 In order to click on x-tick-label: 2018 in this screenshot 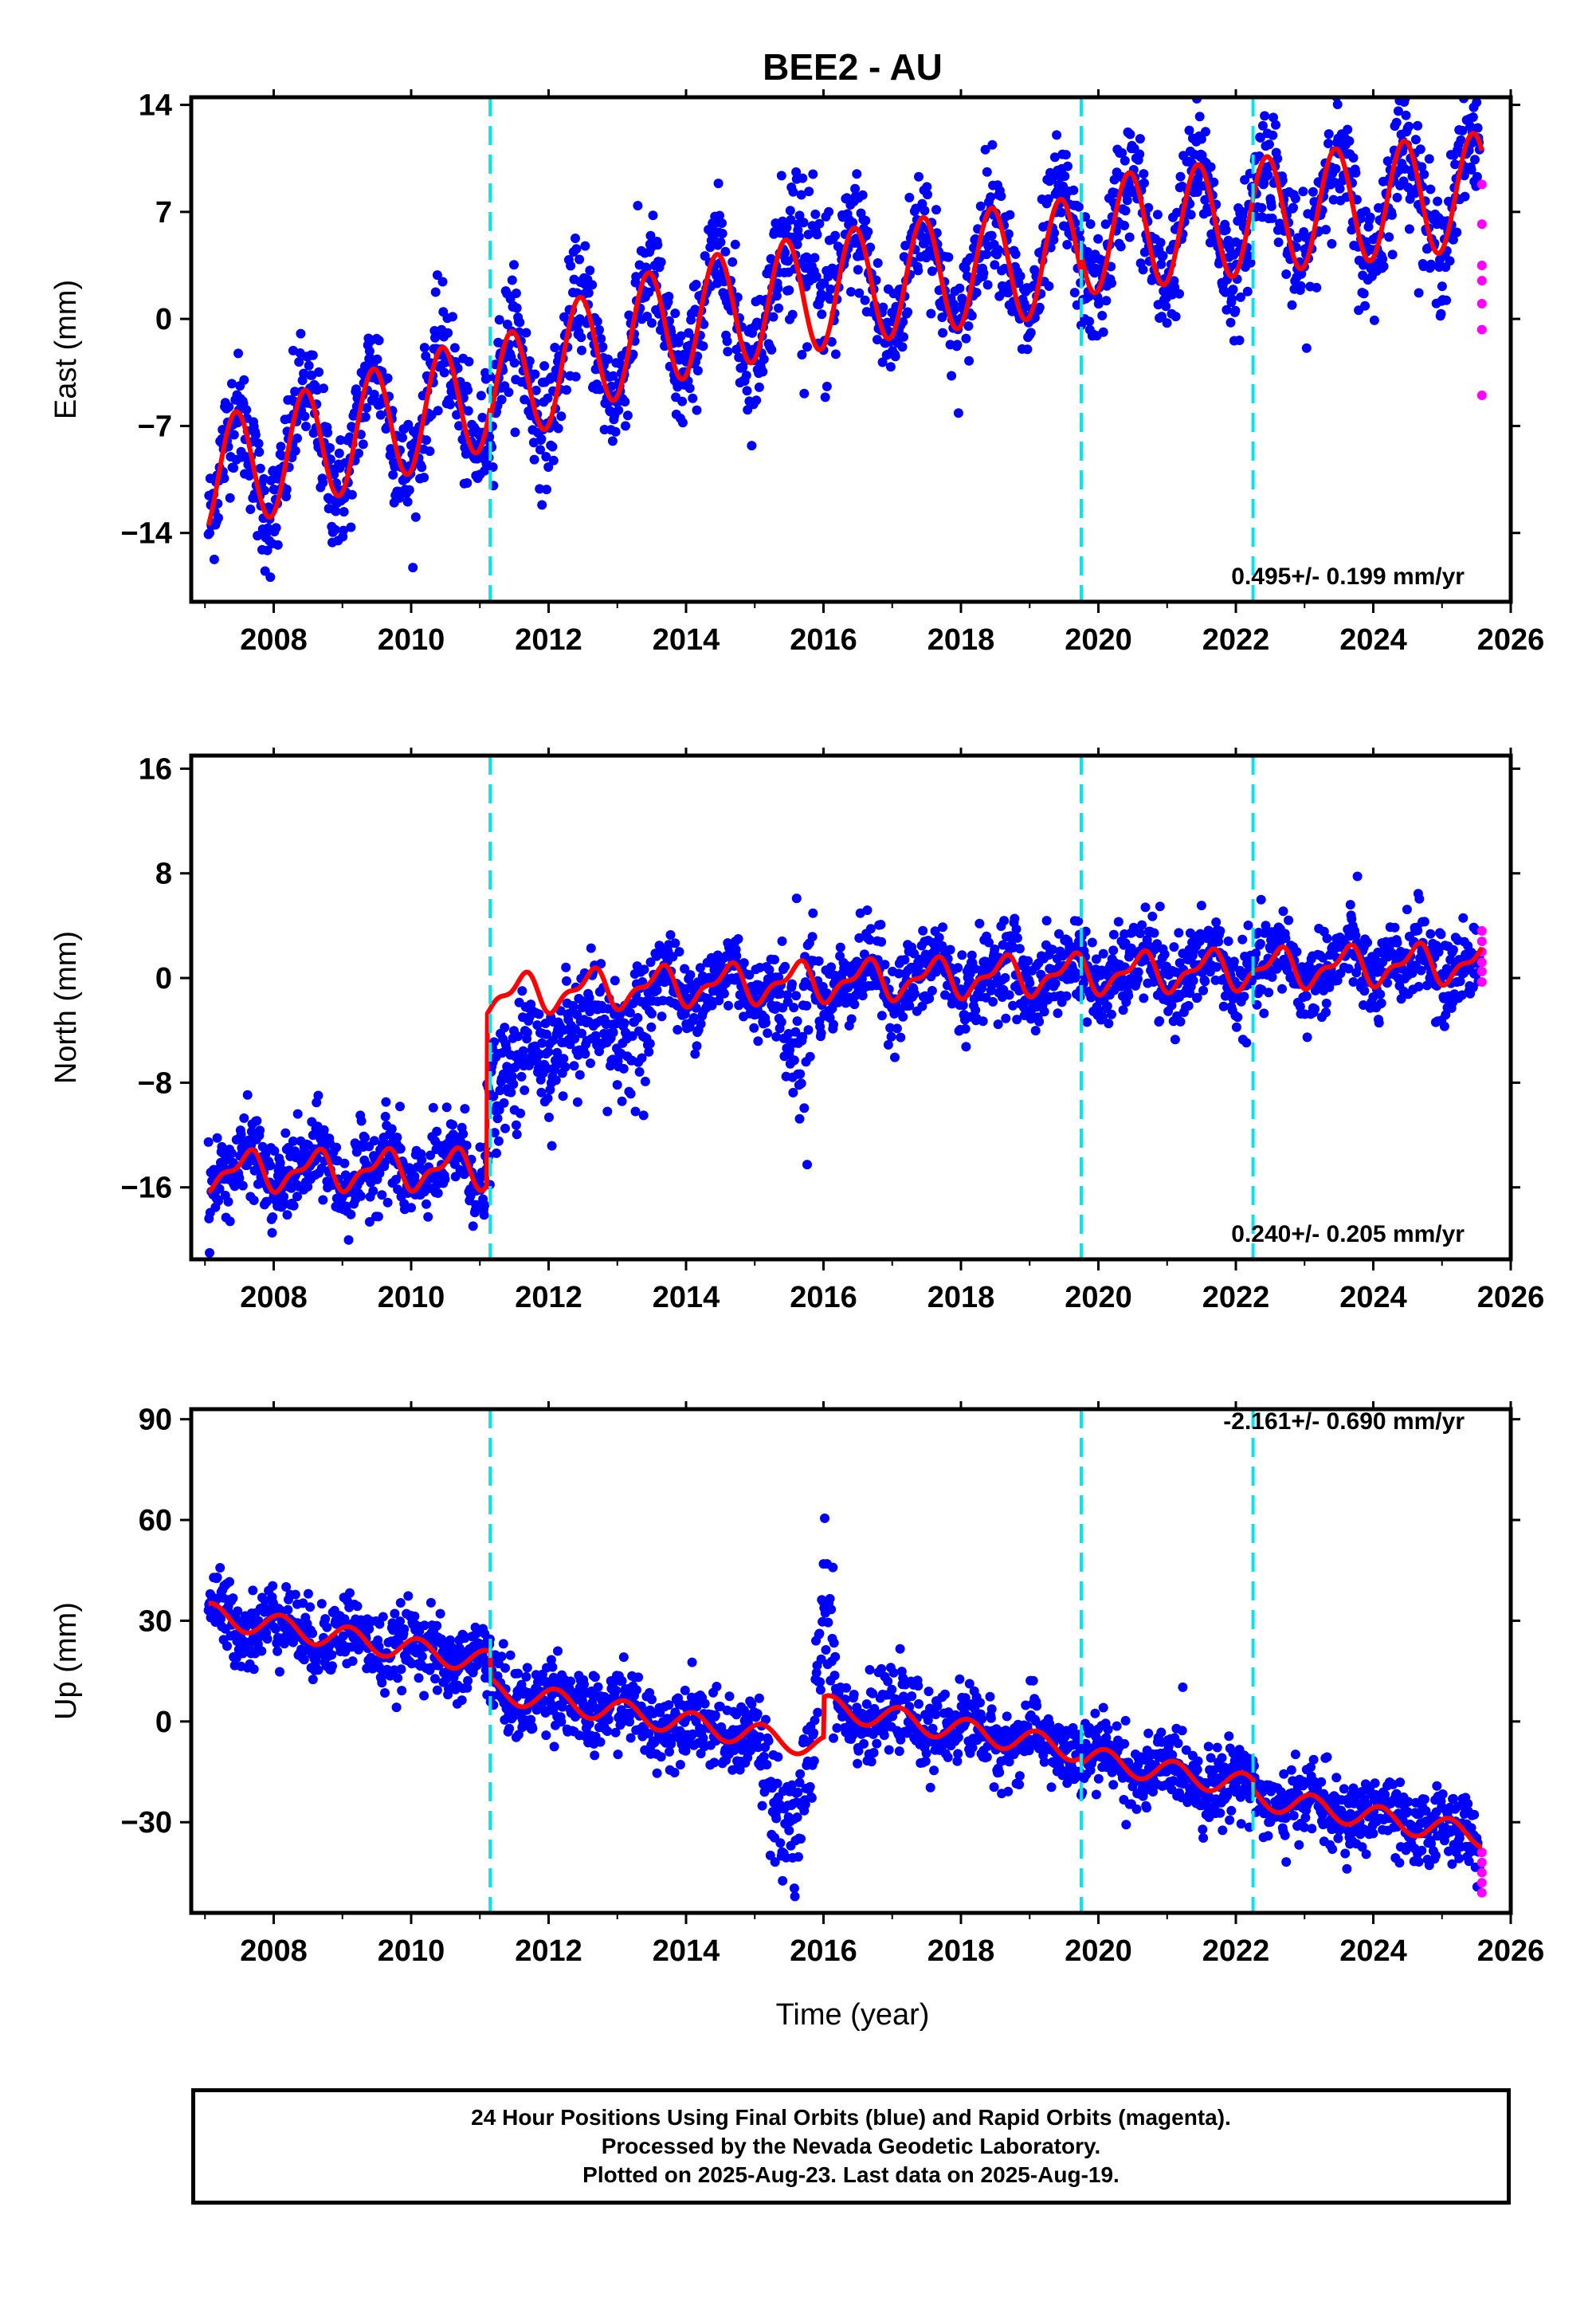, I will do `click(961, 1297)`.